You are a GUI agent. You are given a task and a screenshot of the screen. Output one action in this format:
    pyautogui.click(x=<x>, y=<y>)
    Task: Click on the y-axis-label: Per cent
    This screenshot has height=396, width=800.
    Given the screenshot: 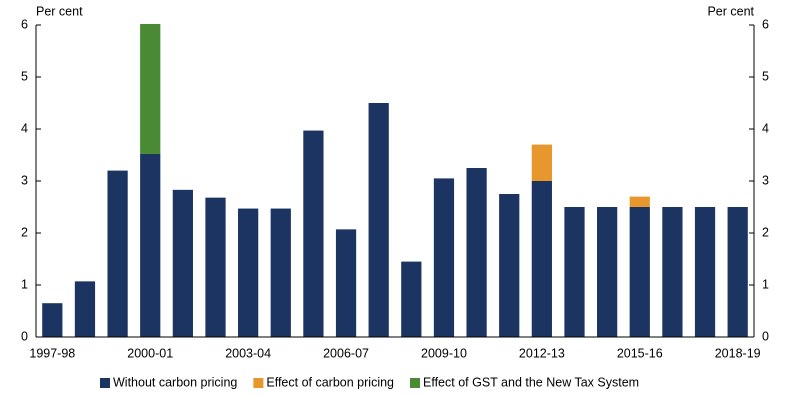 What is the action you would take?
    pyautogui.click(x=59, y=11)
    